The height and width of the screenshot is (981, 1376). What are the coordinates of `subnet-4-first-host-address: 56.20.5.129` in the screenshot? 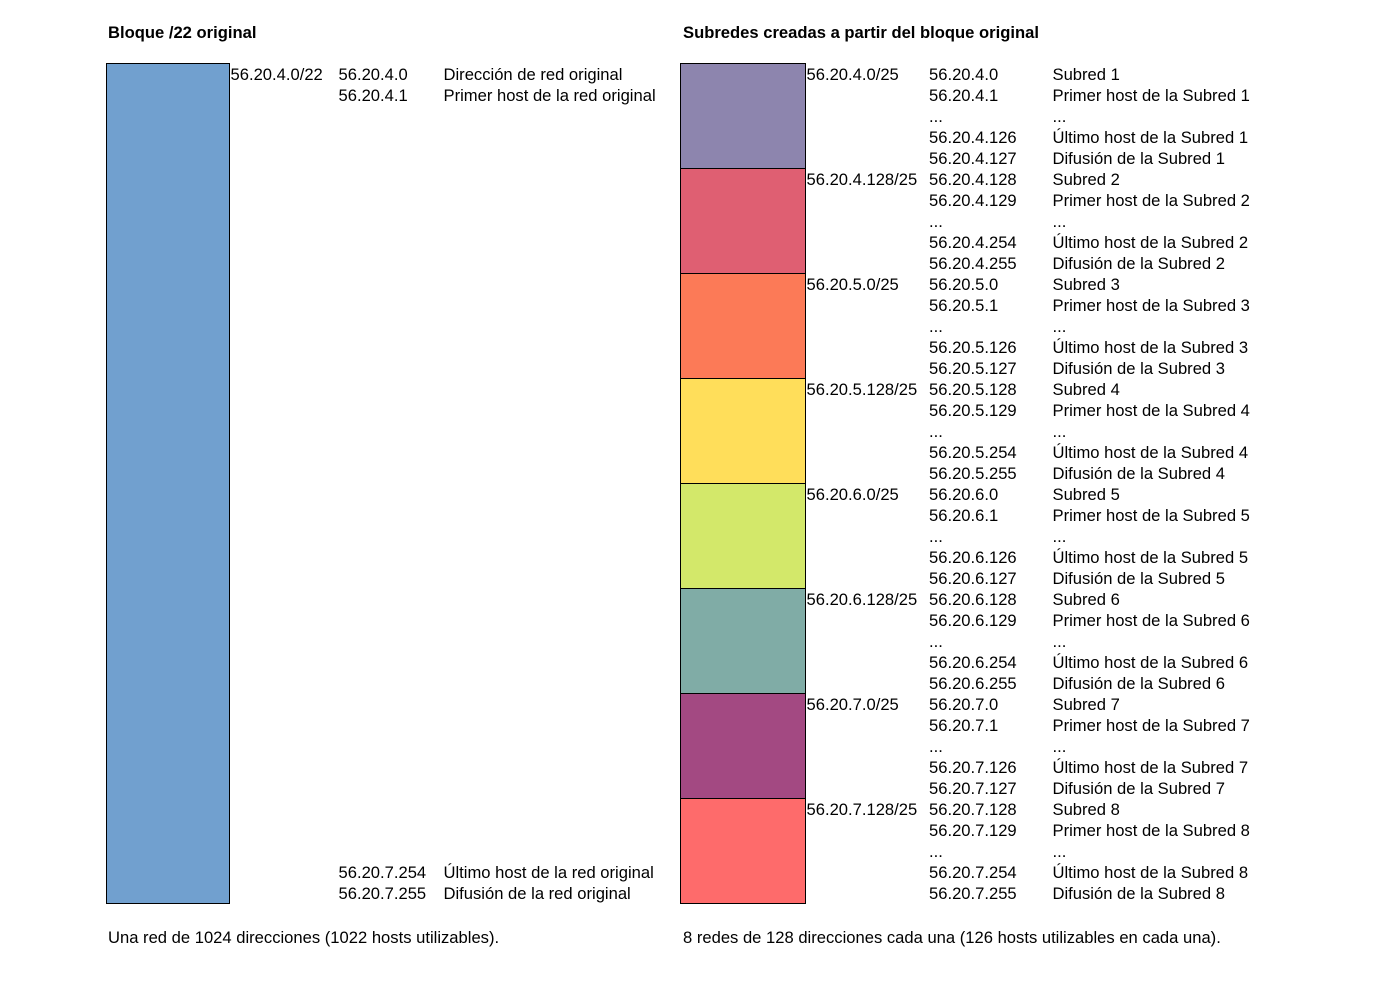 It's located at (973, 410).